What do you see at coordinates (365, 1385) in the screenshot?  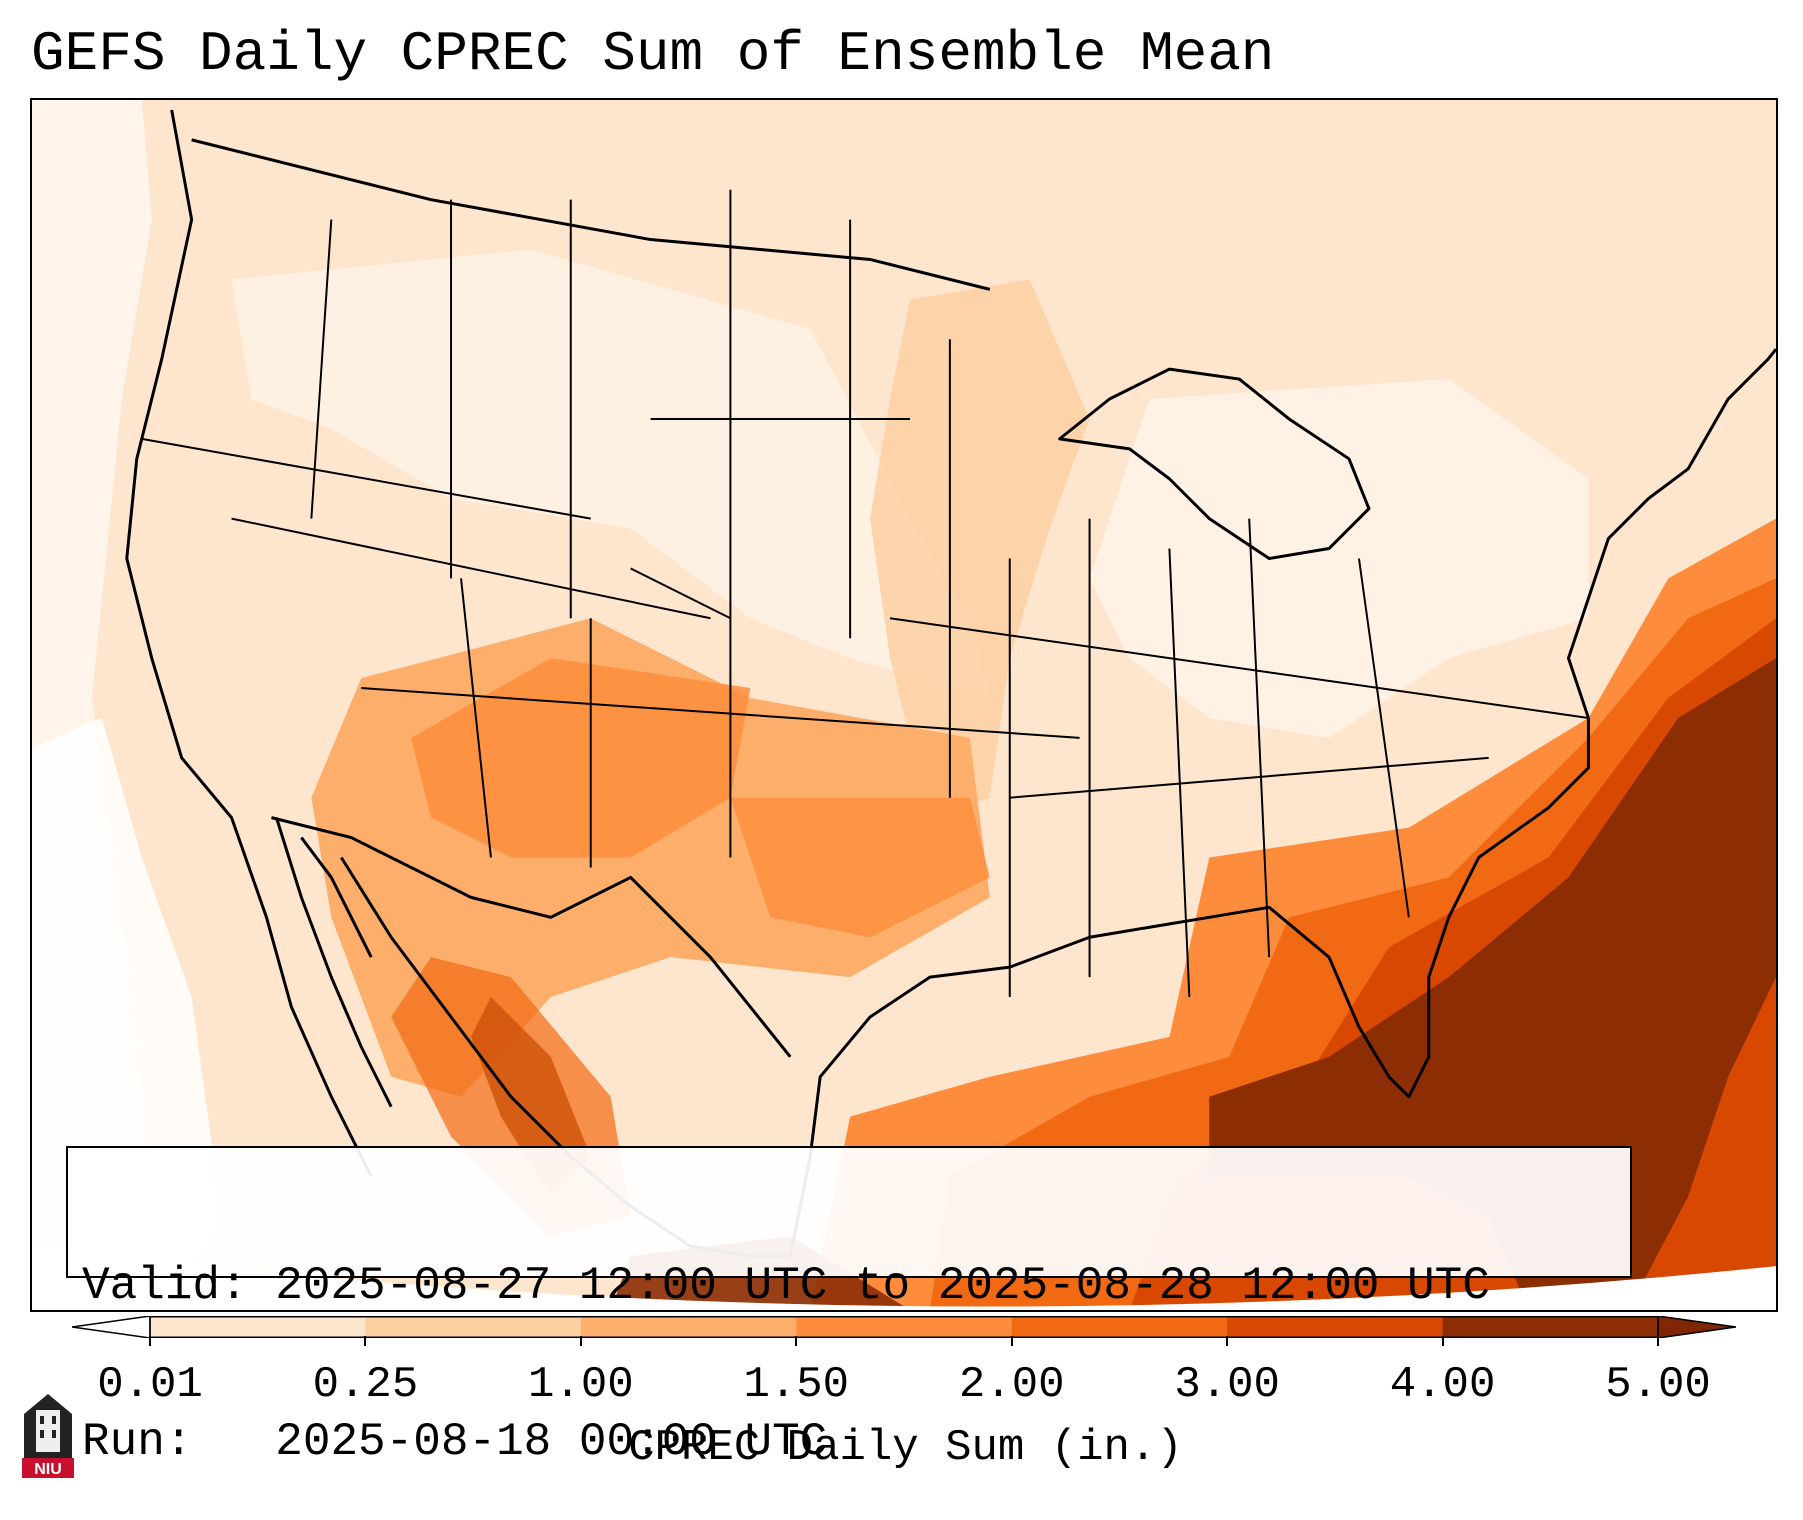 I see `colorbar-tick-label: 0.25` at bounding box center [365, 1385].